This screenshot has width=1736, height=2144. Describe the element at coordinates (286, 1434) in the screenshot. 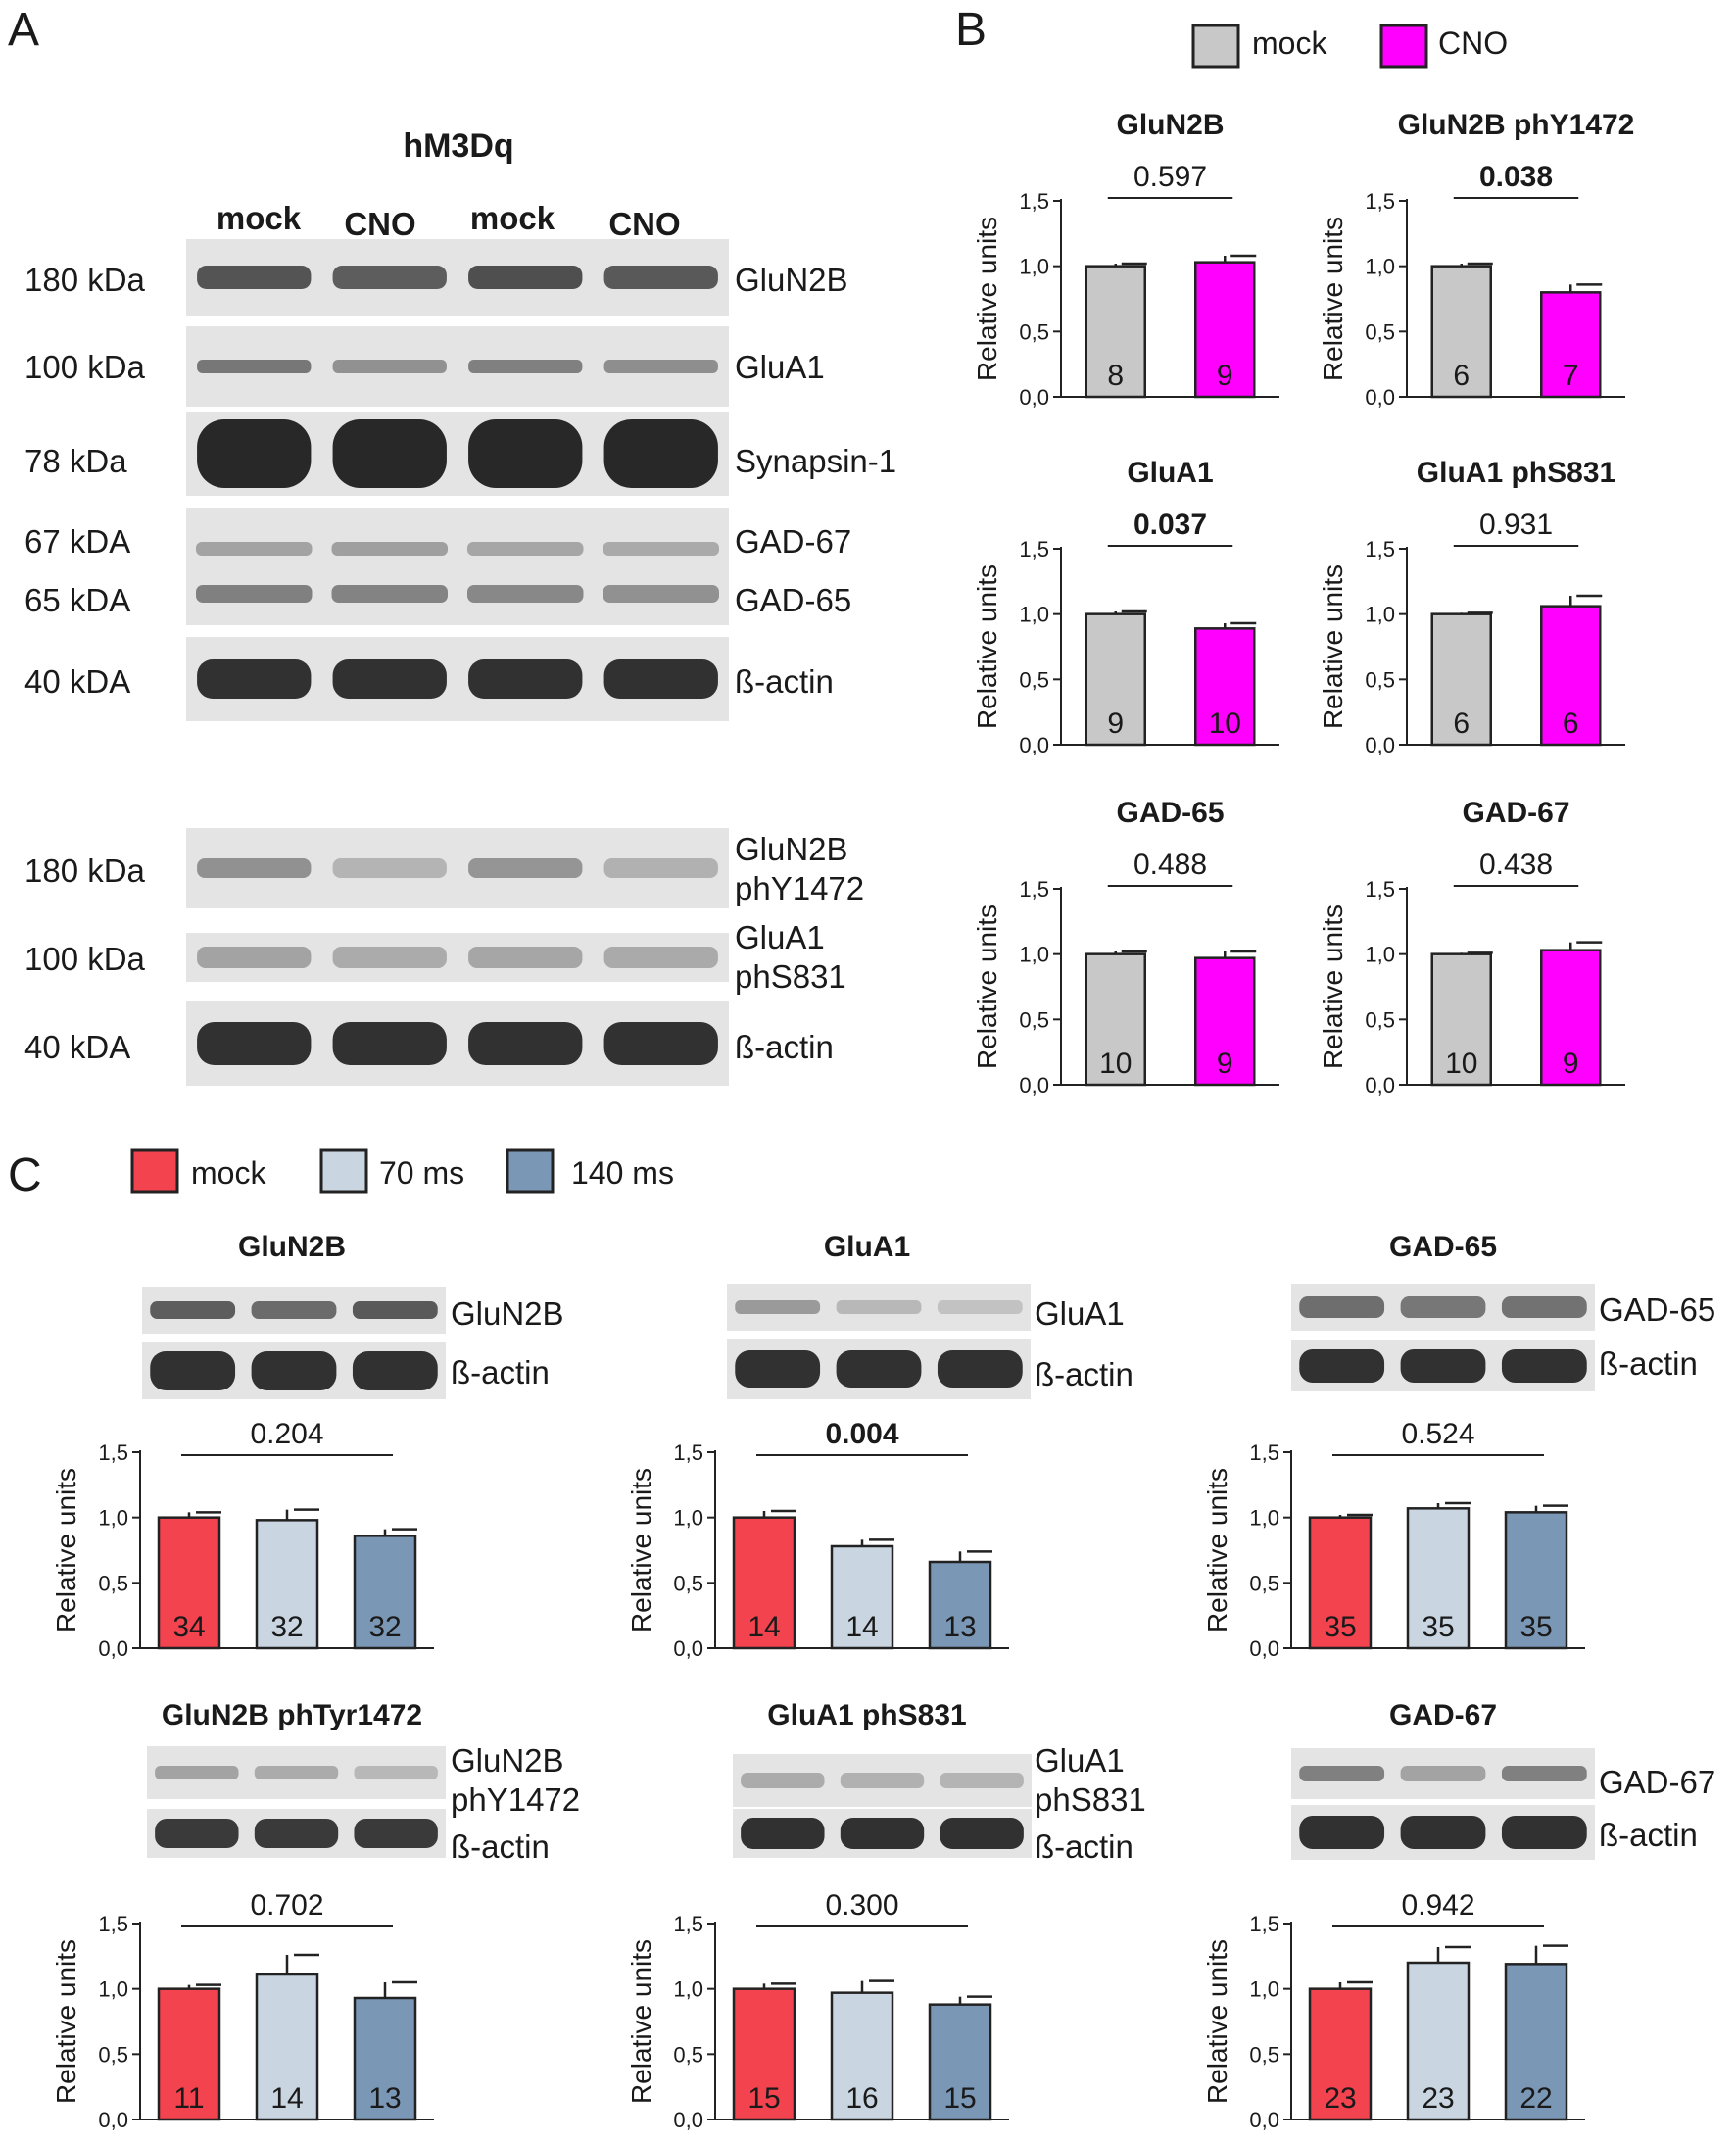

I see `p-value-label: 0.204` at that location.